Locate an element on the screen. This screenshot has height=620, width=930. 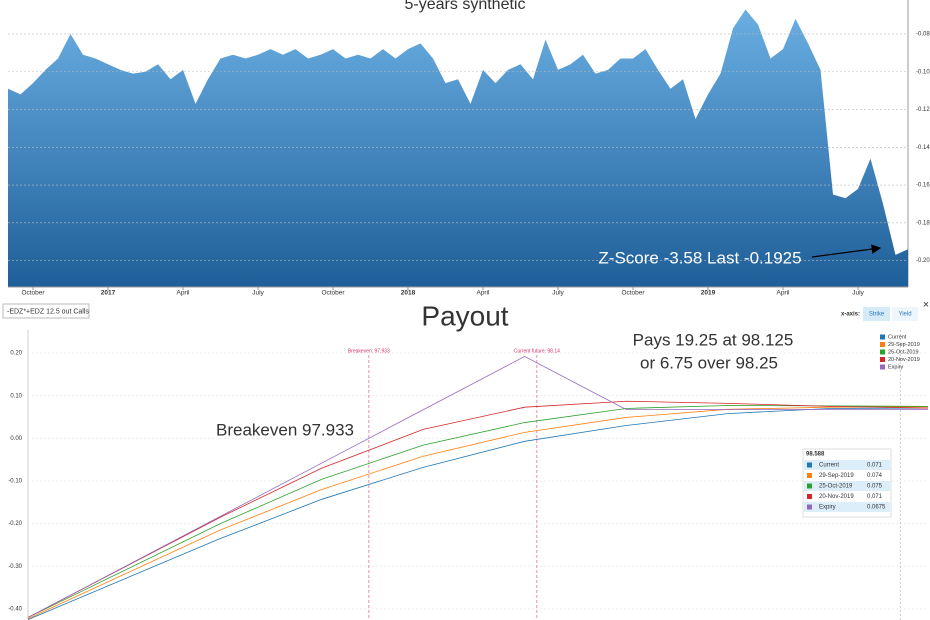
y-tick-label: -0.16 is located at coordinates (923, 186).